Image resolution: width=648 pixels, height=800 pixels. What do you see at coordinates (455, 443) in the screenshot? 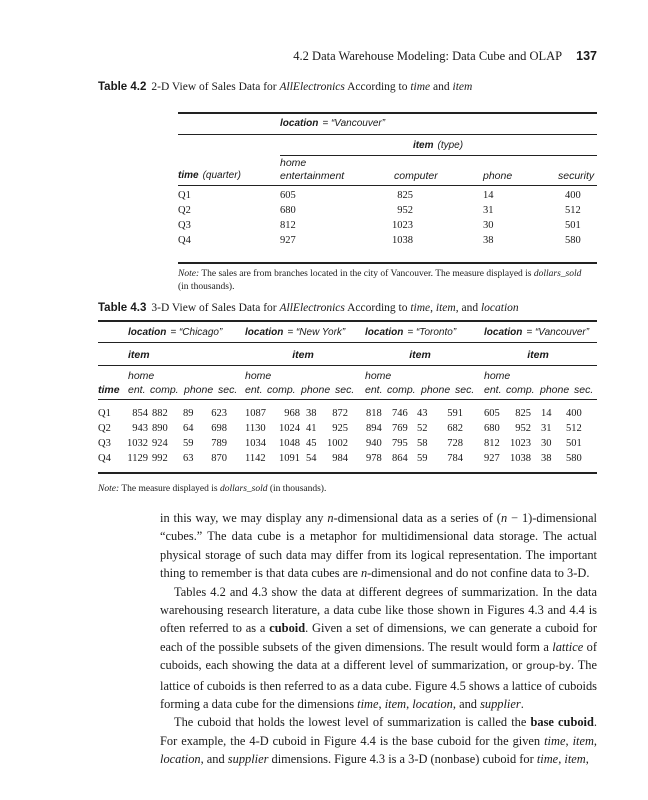
I see `table-cell: 728` at bounding box center [455, 443].